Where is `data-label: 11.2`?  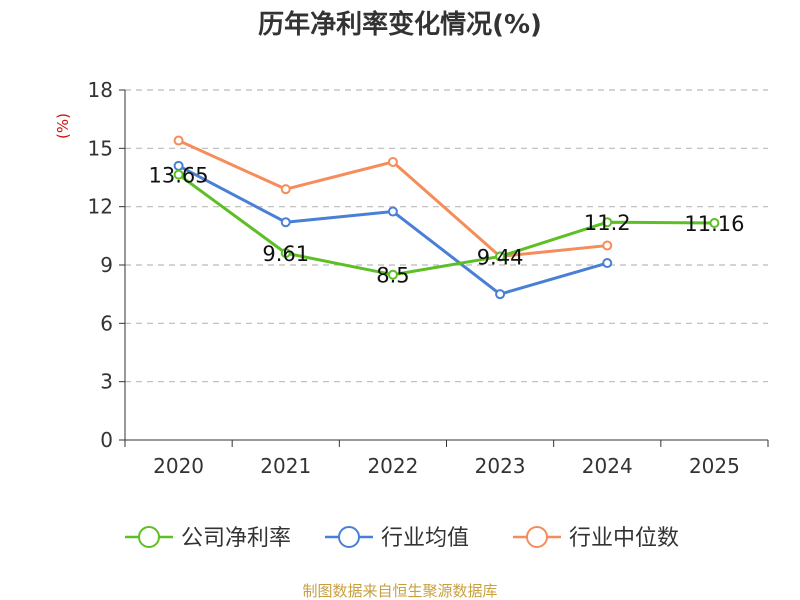
data-label: 11.2 is located at coordinates (607, 223).